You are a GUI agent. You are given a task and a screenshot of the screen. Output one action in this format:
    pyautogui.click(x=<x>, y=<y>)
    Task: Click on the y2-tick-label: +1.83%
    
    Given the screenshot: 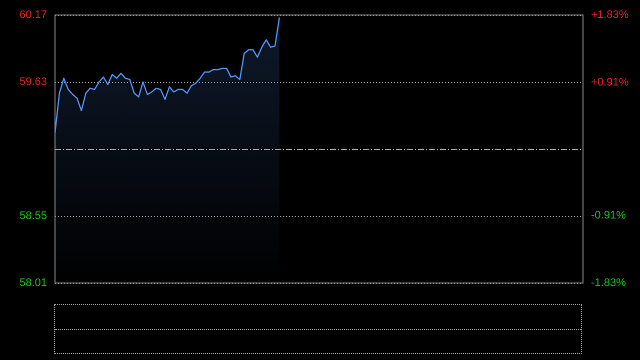 What is the action you would take?
    pyautogui.click(x=610, y=15)
    